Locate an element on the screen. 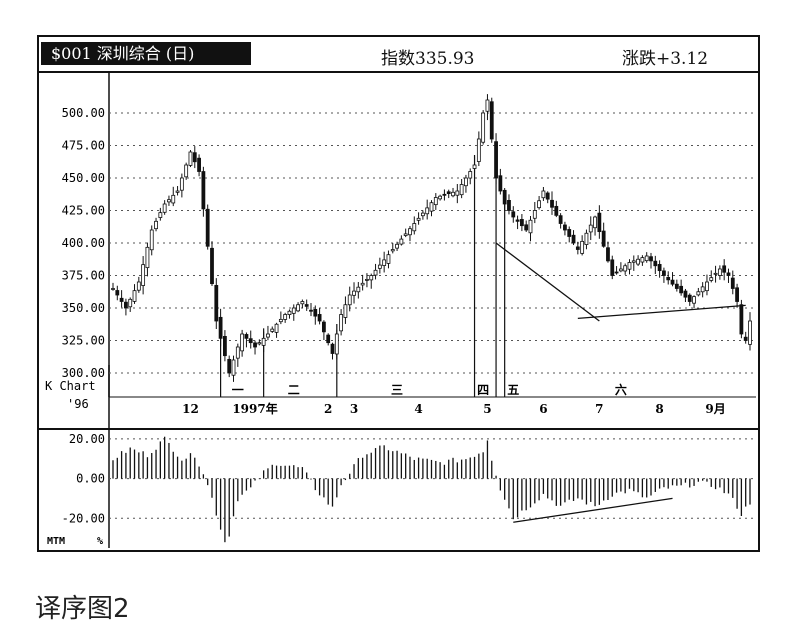 This screenshot has height=630, width=794. month-label: 1997年 is located at coordinates (254, 408).